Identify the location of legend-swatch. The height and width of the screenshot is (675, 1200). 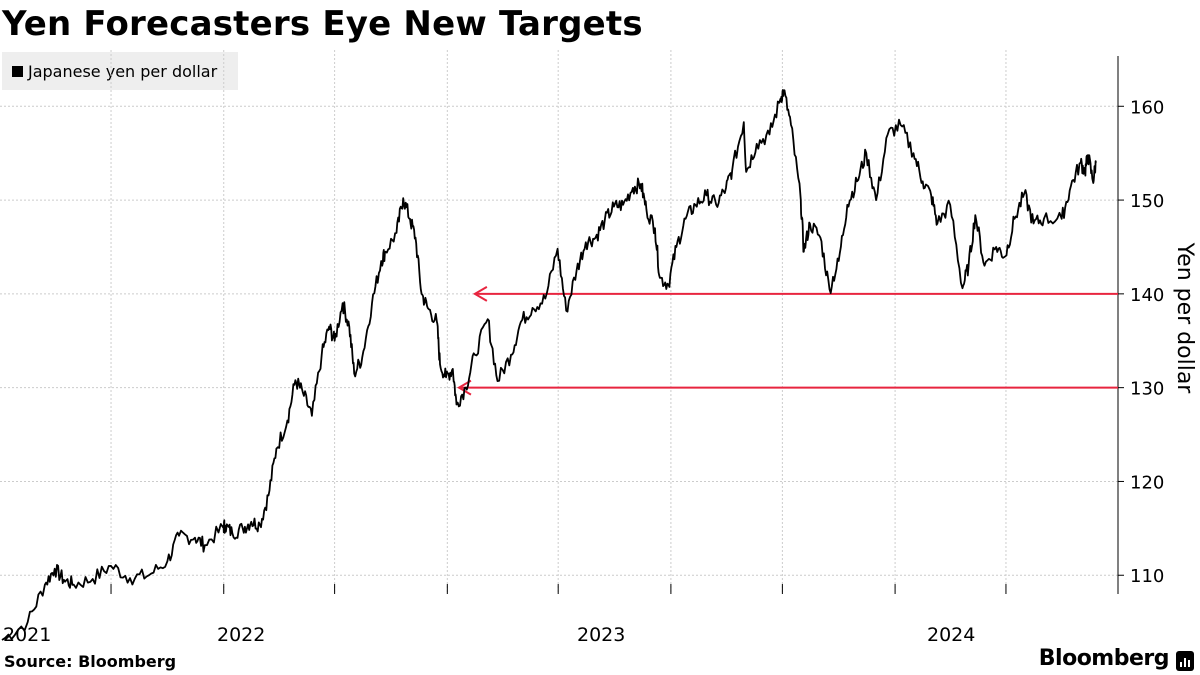
(17, 71).